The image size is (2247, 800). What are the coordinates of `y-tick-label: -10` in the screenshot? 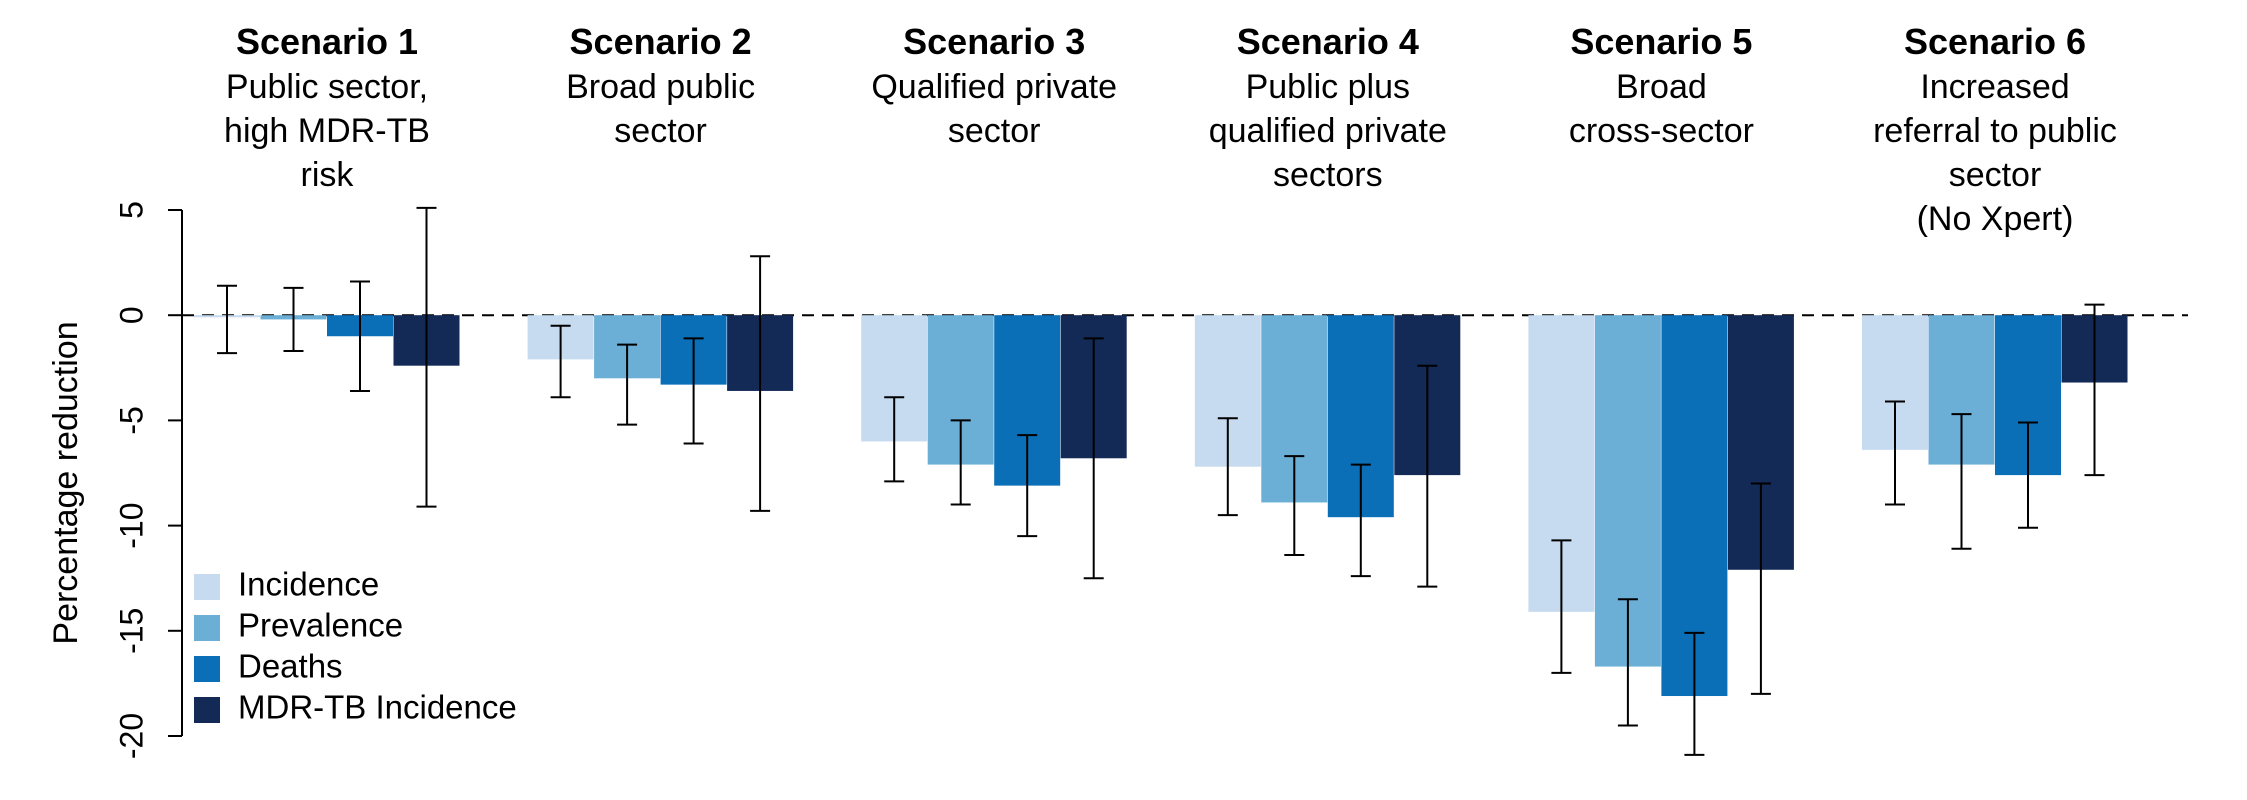 It's located at (131, 525).